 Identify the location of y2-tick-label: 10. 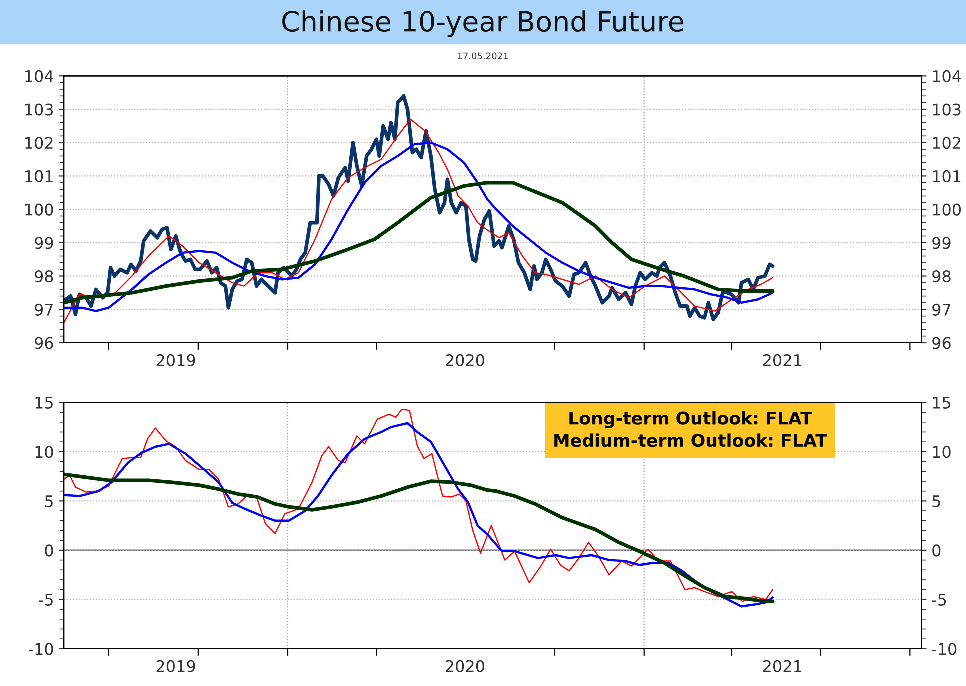
(942, 452).